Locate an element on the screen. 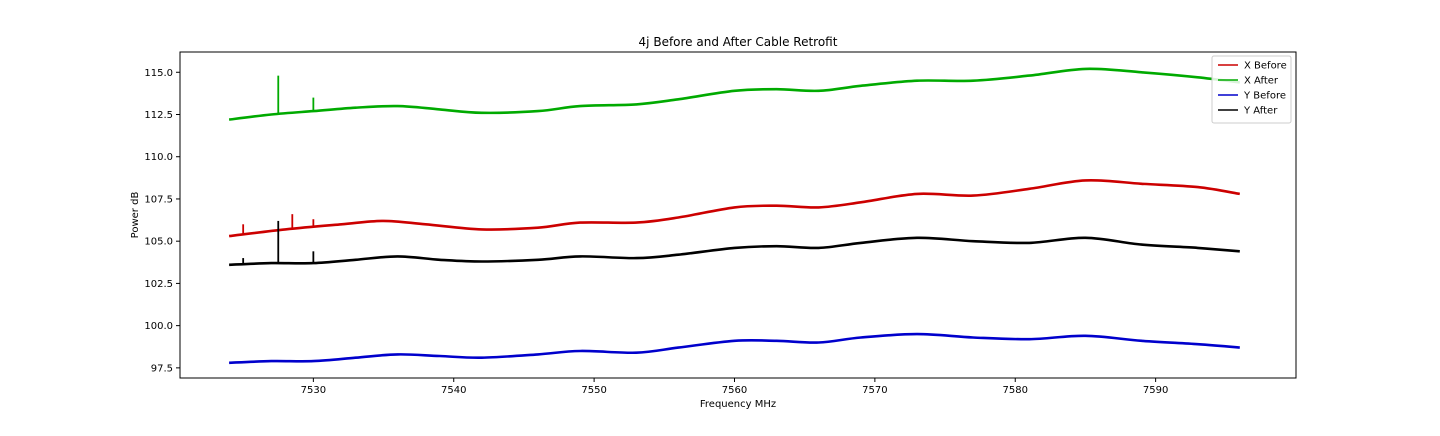  legend-label: Y Before is located at coordinates (1264, 96).